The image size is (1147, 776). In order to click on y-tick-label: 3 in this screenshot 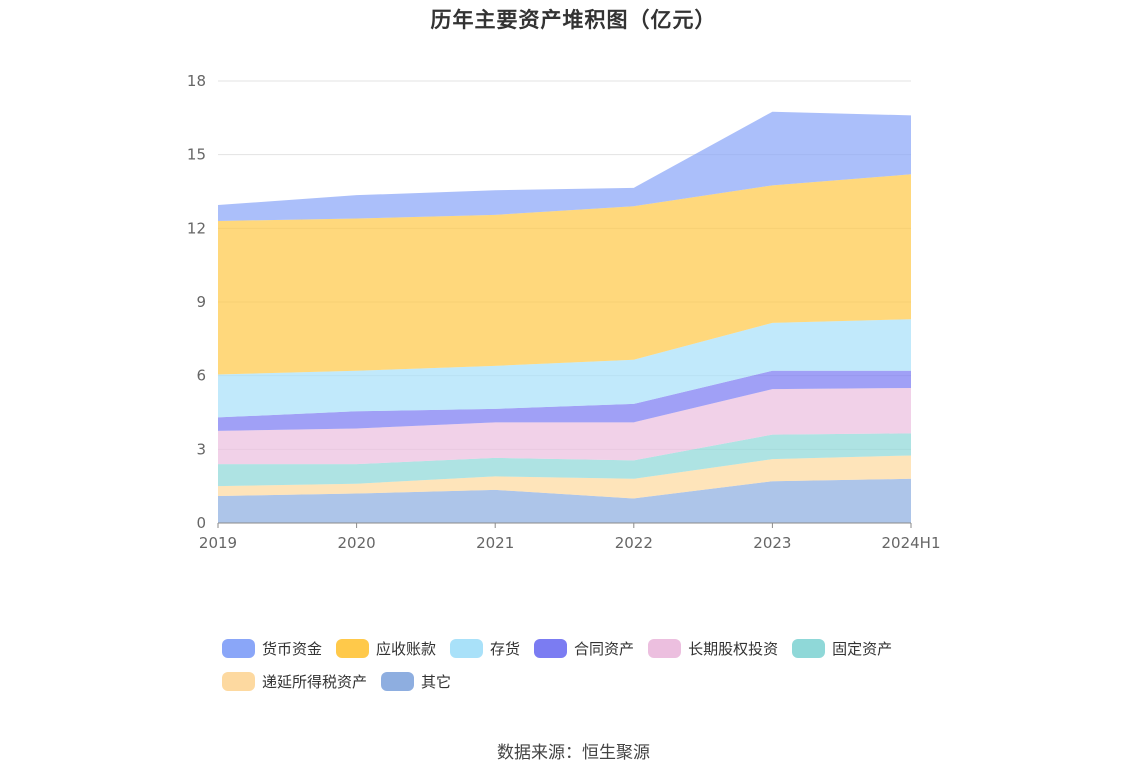, I will do `click(201, 449)`.